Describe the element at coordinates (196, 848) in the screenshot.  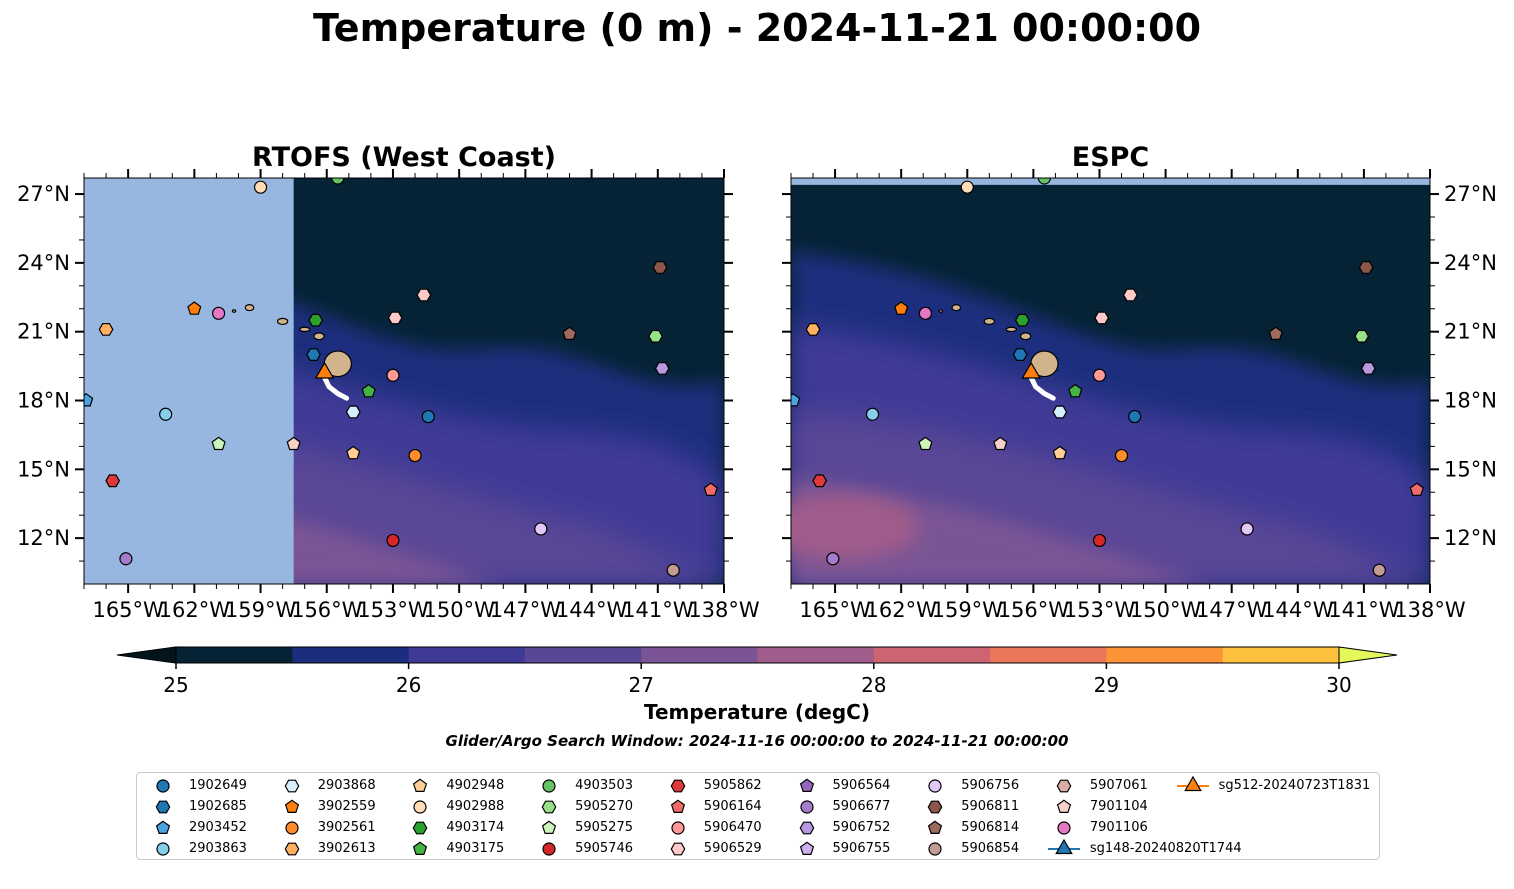
I see `legend-item: 2903863` at that location.